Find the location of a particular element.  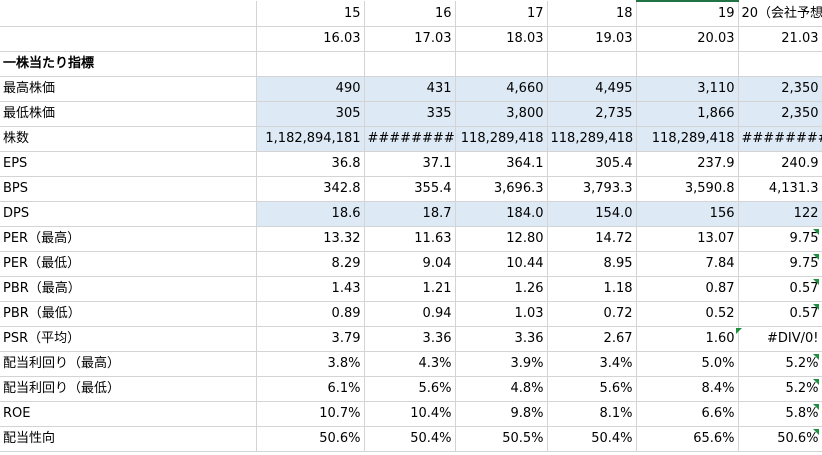

value-cell: 10.44 is located at coordinates (501, 264).